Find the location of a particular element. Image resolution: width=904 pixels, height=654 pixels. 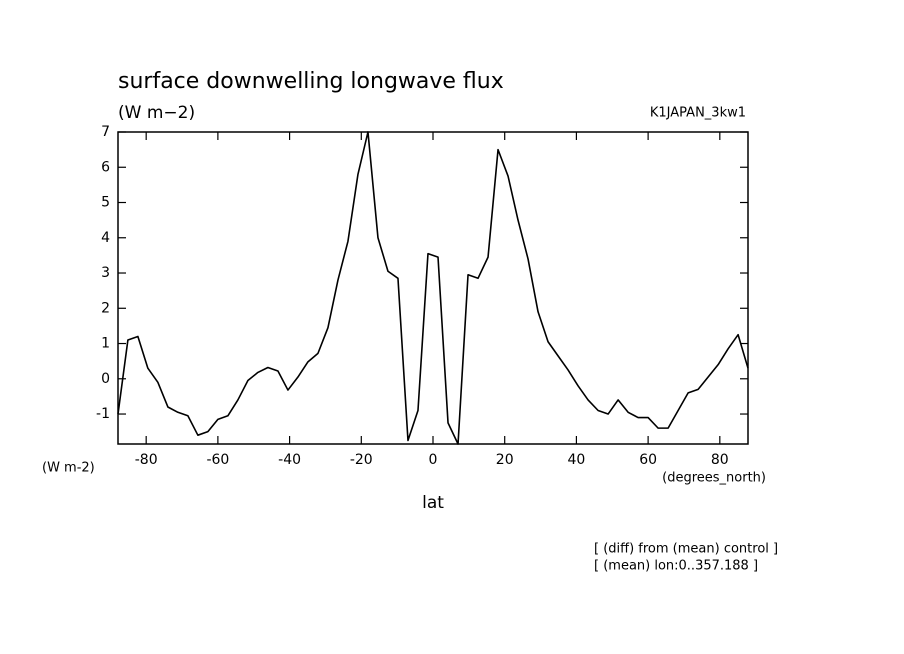

y-tick-label: 5 is located at coordinates (105, 203).